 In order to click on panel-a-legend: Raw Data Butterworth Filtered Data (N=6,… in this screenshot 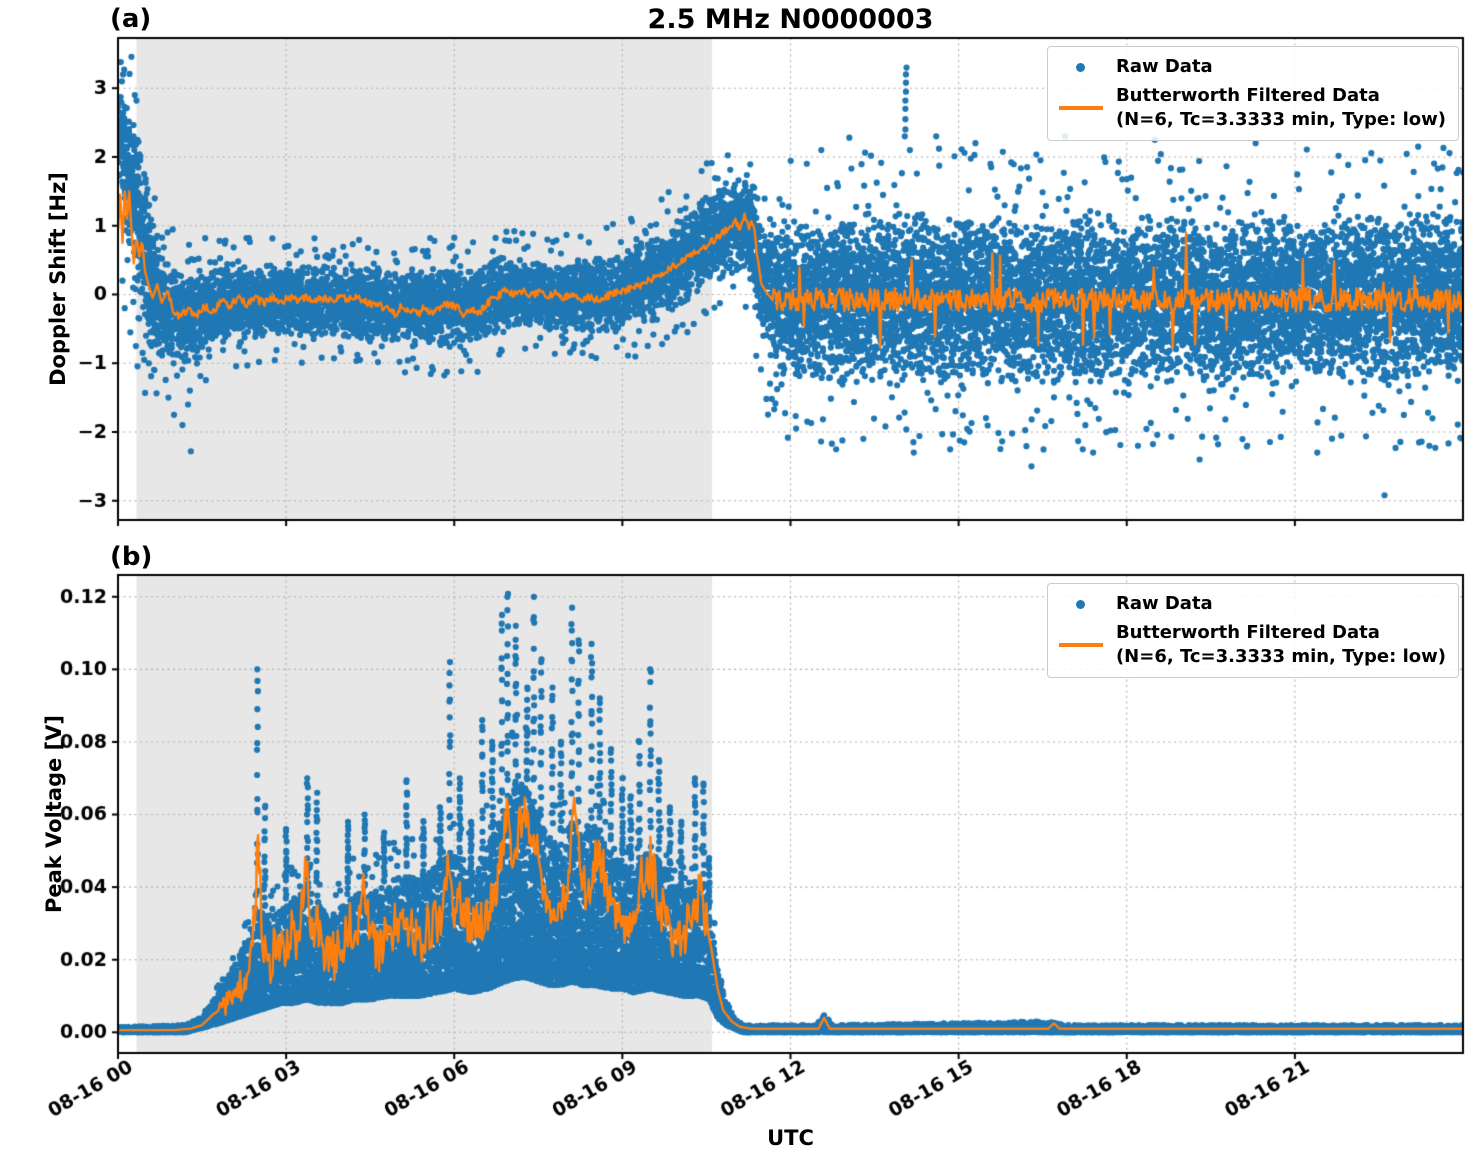, I will do `click(1252, 93)`.